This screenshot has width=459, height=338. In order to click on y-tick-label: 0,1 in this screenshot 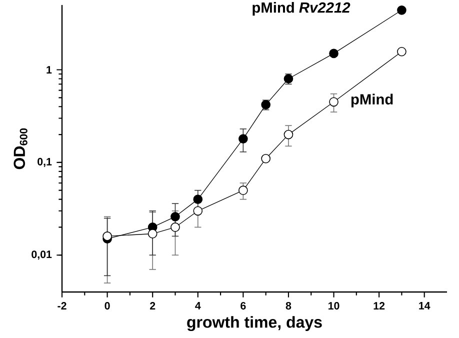, I will do `click(45, 162)`.